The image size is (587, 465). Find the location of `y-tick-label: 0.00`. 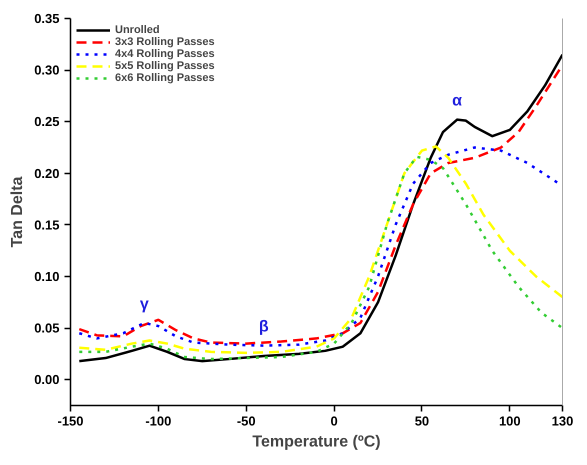

y-tick-label: 0.00 is located at coordinates (47, 380).